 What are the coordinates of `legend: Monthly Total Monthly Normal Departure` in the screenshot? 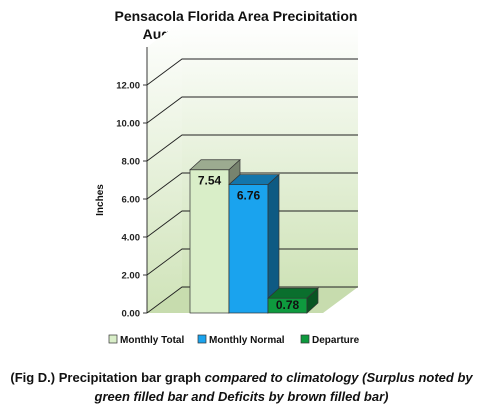 It's located at (234, 340).